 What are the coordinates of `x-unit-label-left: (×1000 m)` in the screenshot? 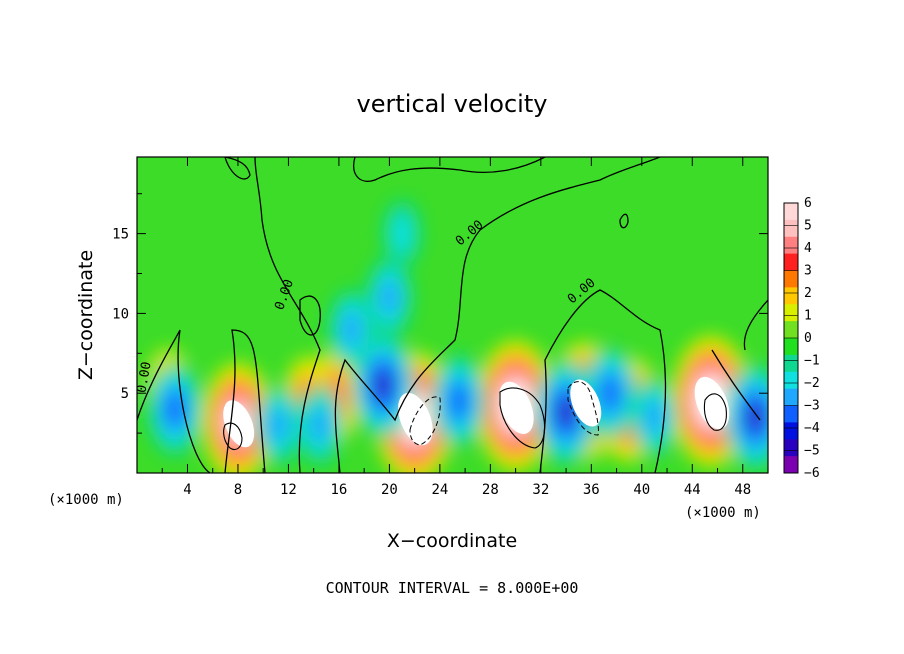 It's located at (86, 500).